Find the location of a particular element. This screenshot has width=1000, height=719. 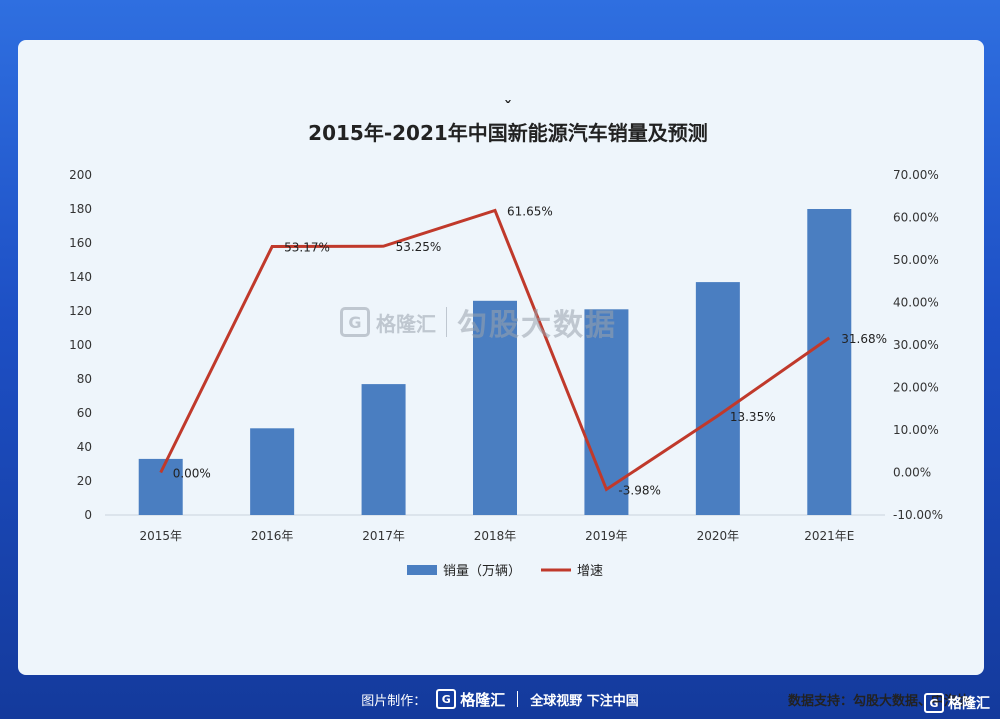

y-left-tick-label: 180 is located at coordinates (80, 209).